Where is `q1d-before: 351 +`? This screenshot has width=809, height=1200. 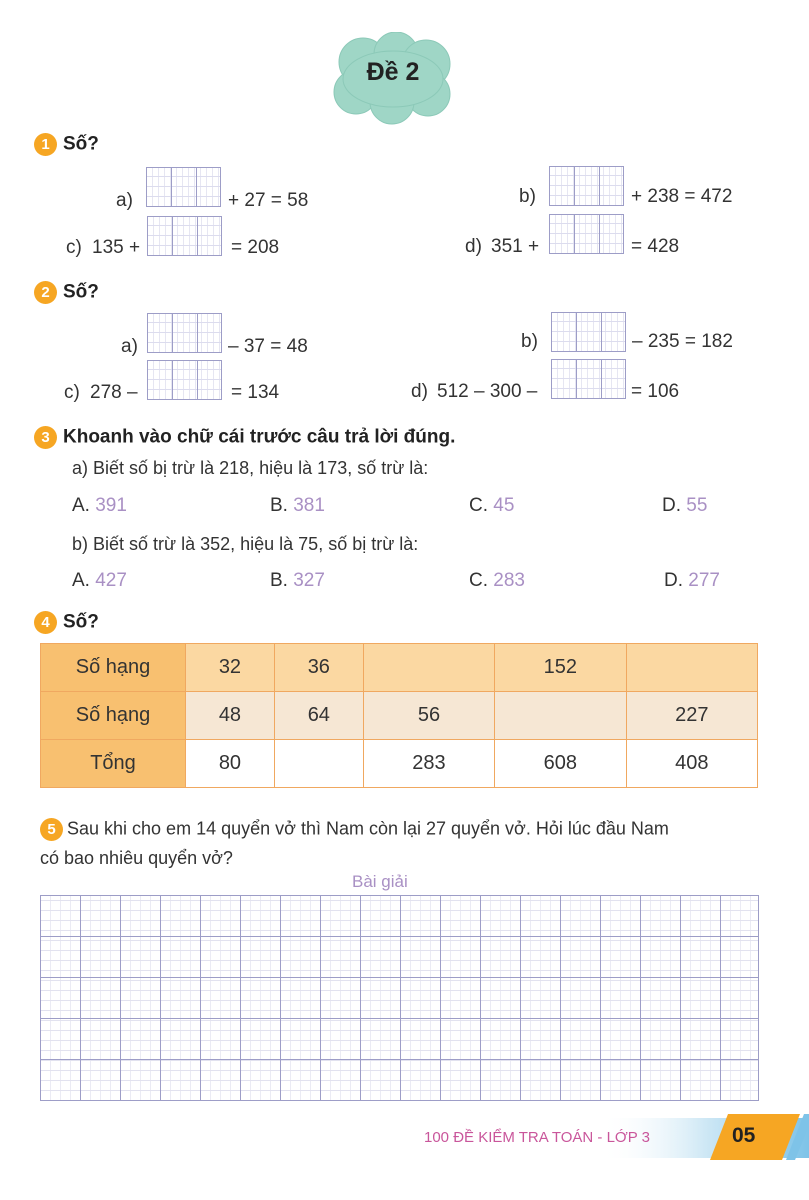 q1d-before: 351 + is located at coordinates (515, 246).